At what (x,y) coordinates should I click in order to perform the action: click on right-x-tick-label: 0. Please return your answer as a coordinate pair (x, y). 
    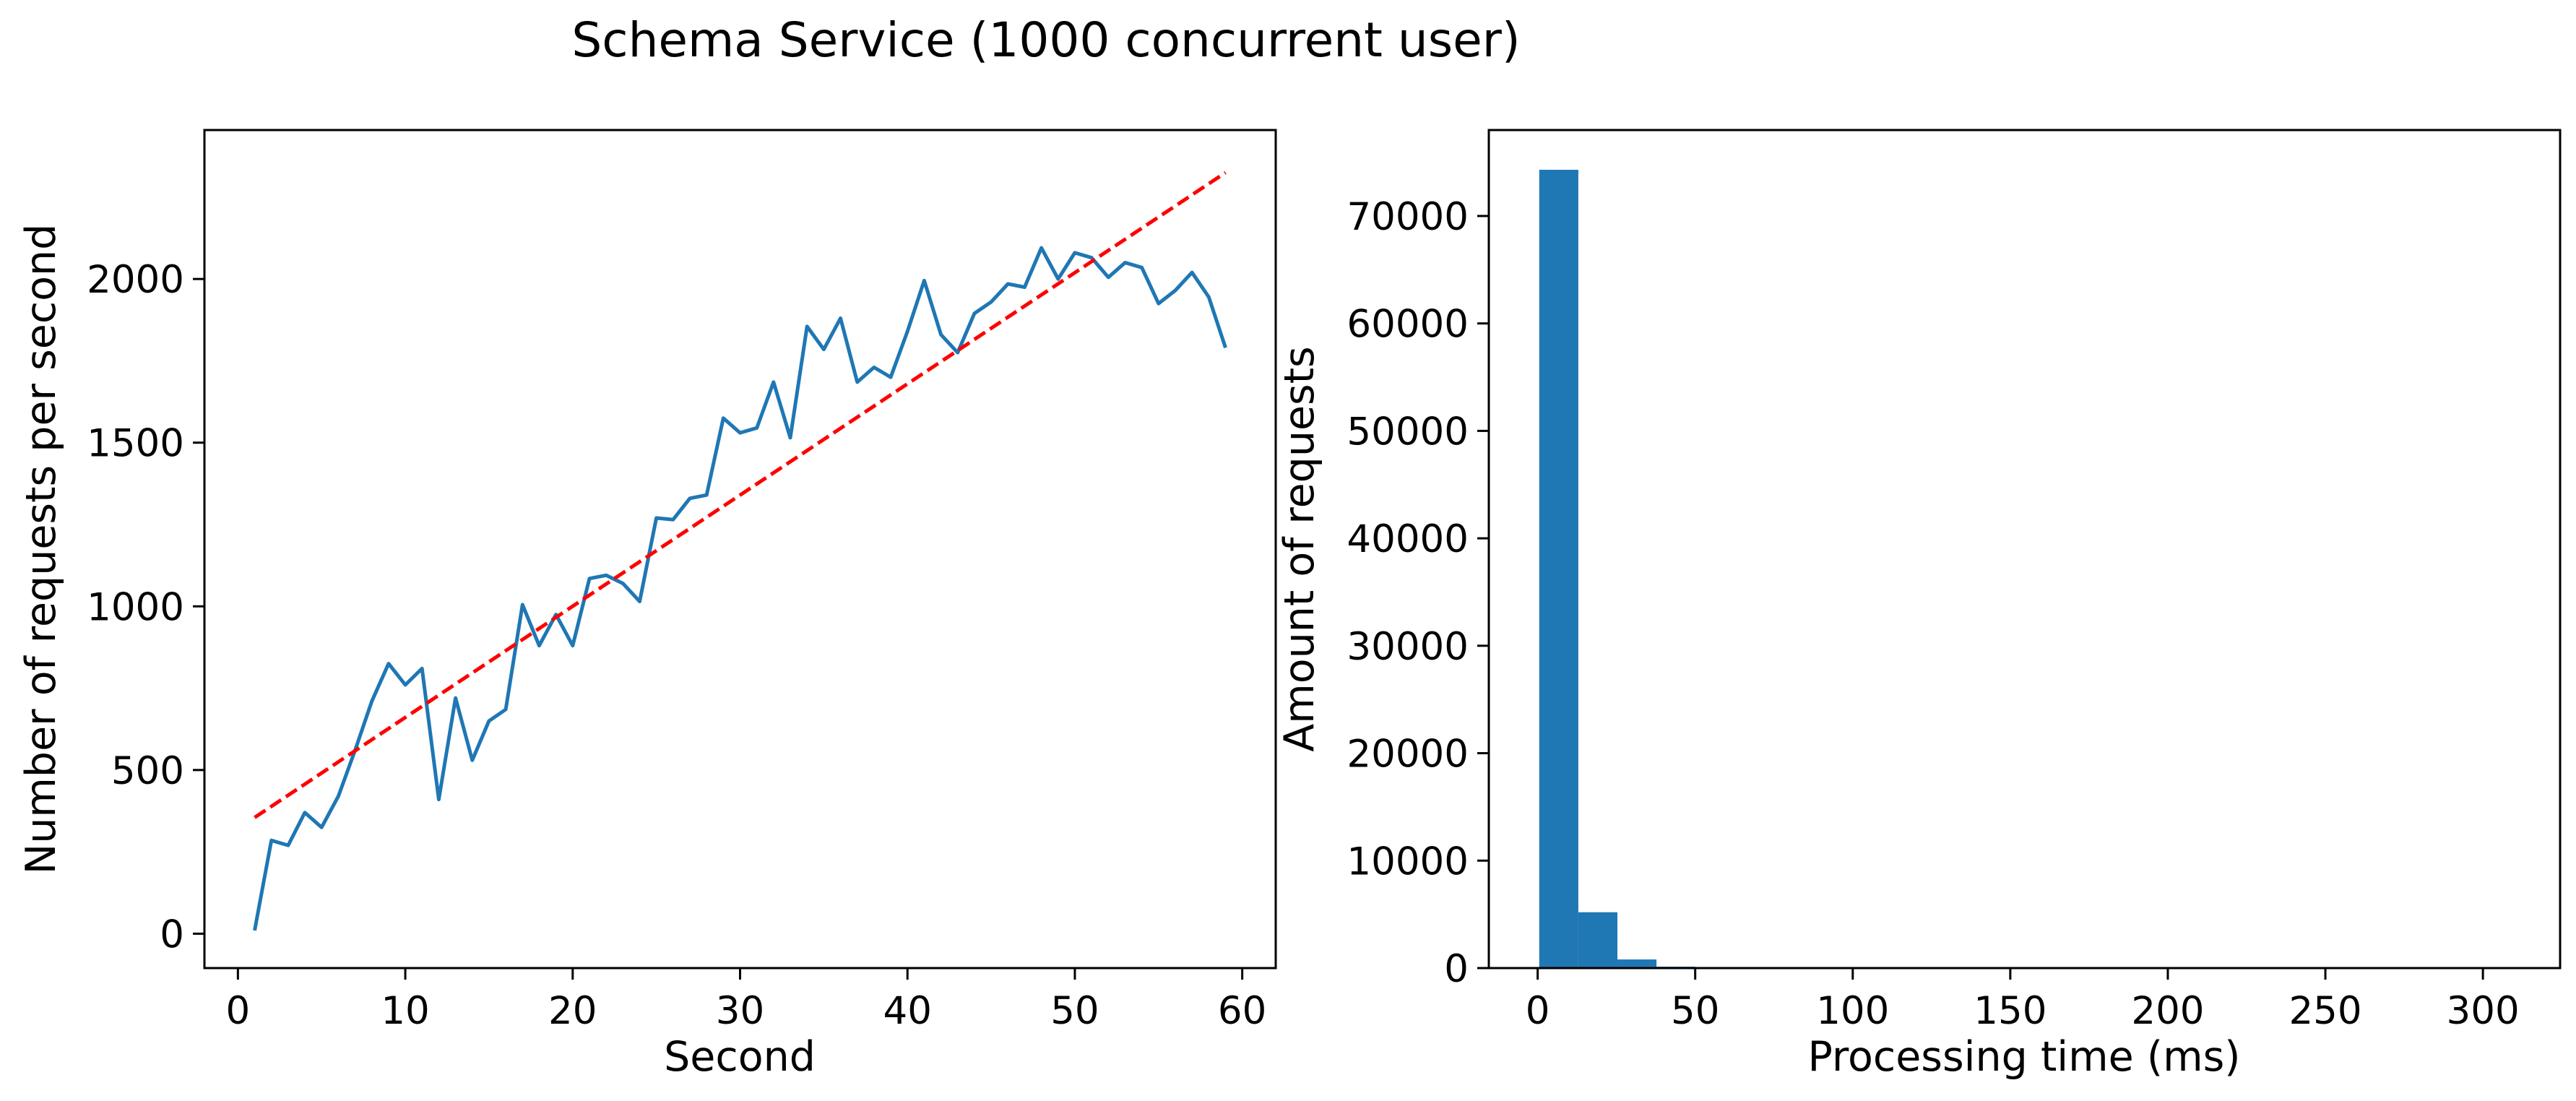
    Looking at the image, I should click on (1538, 1011).